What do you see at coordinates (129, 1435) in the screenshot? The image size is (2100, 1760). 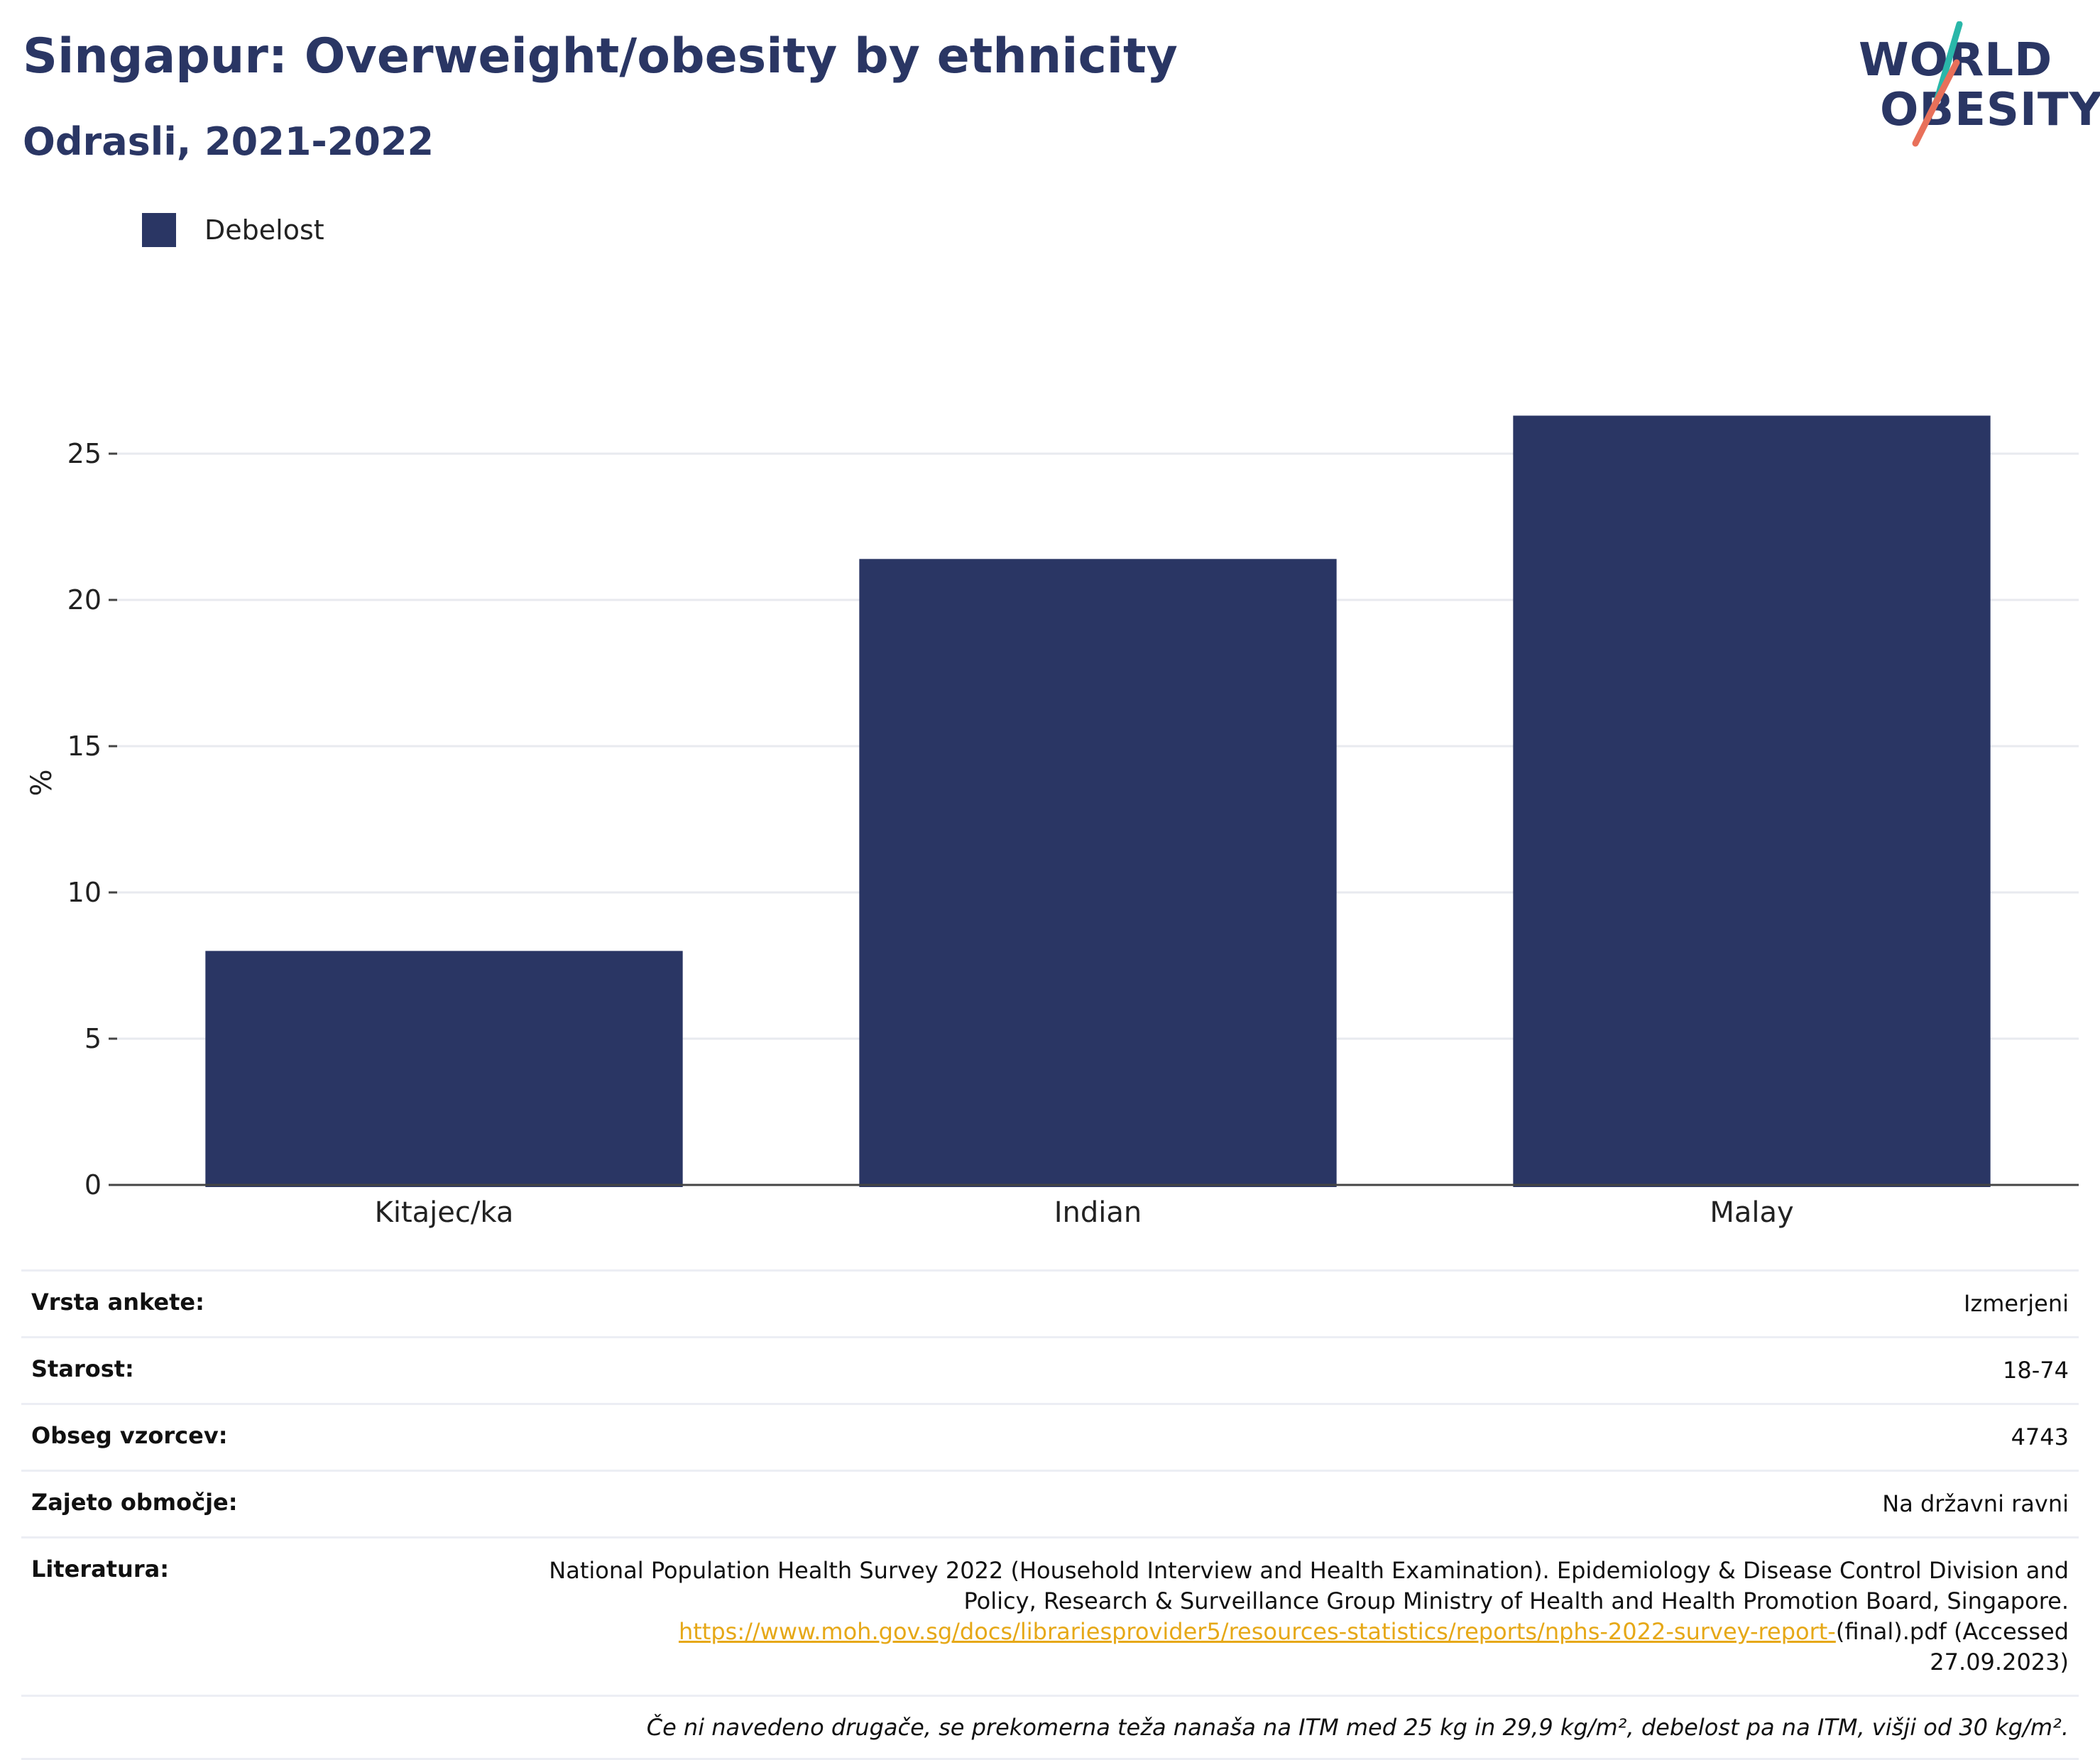 I see `info-key: Obseg vzorcev:` at bounding box center [129, 1435].